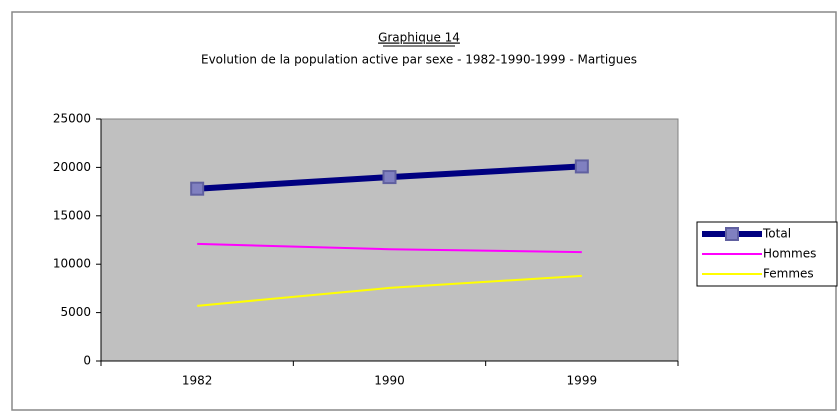 The width and height of the screenshot is (838, 420). Describe the element at coordinates (419, 38) in the screenshot. I see `chart-title: Graphique 14` at that location.